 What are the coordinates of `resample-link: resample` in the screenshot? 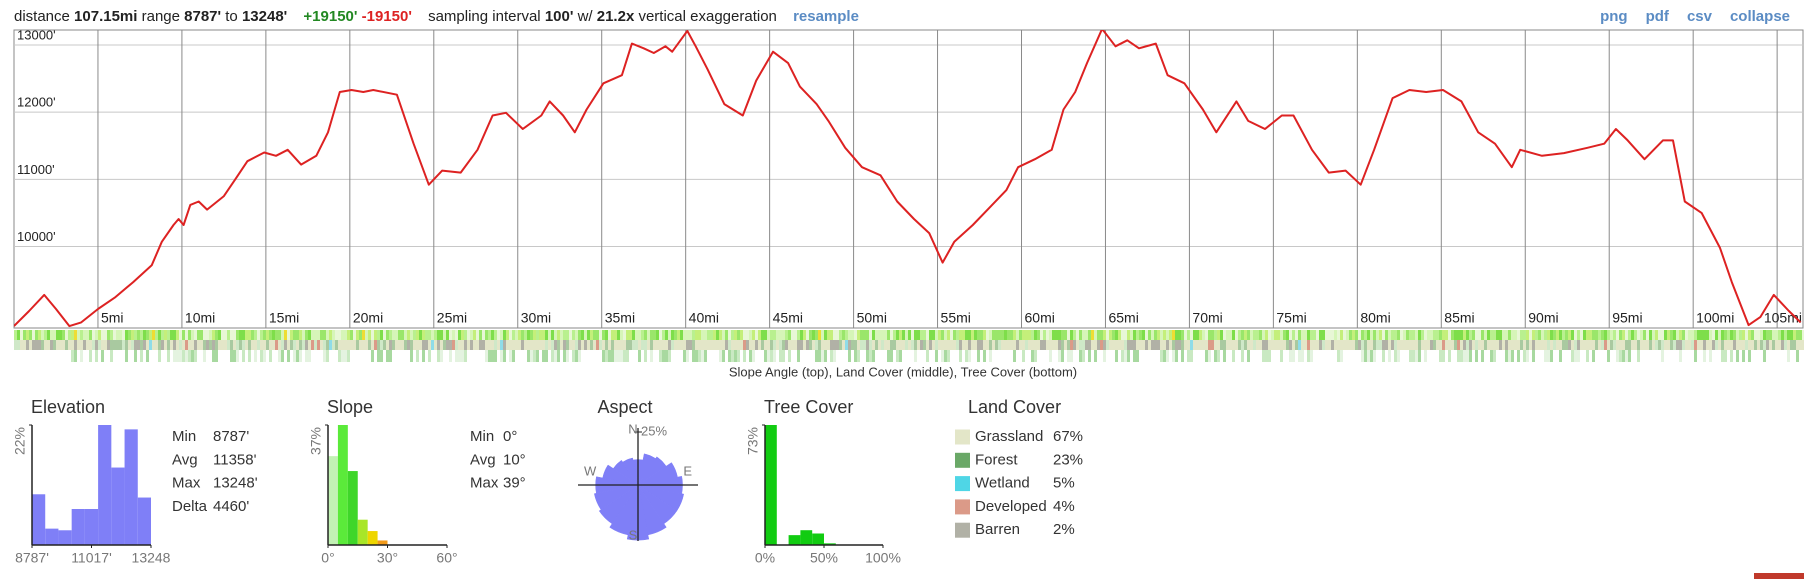 It's located at (826, 16).